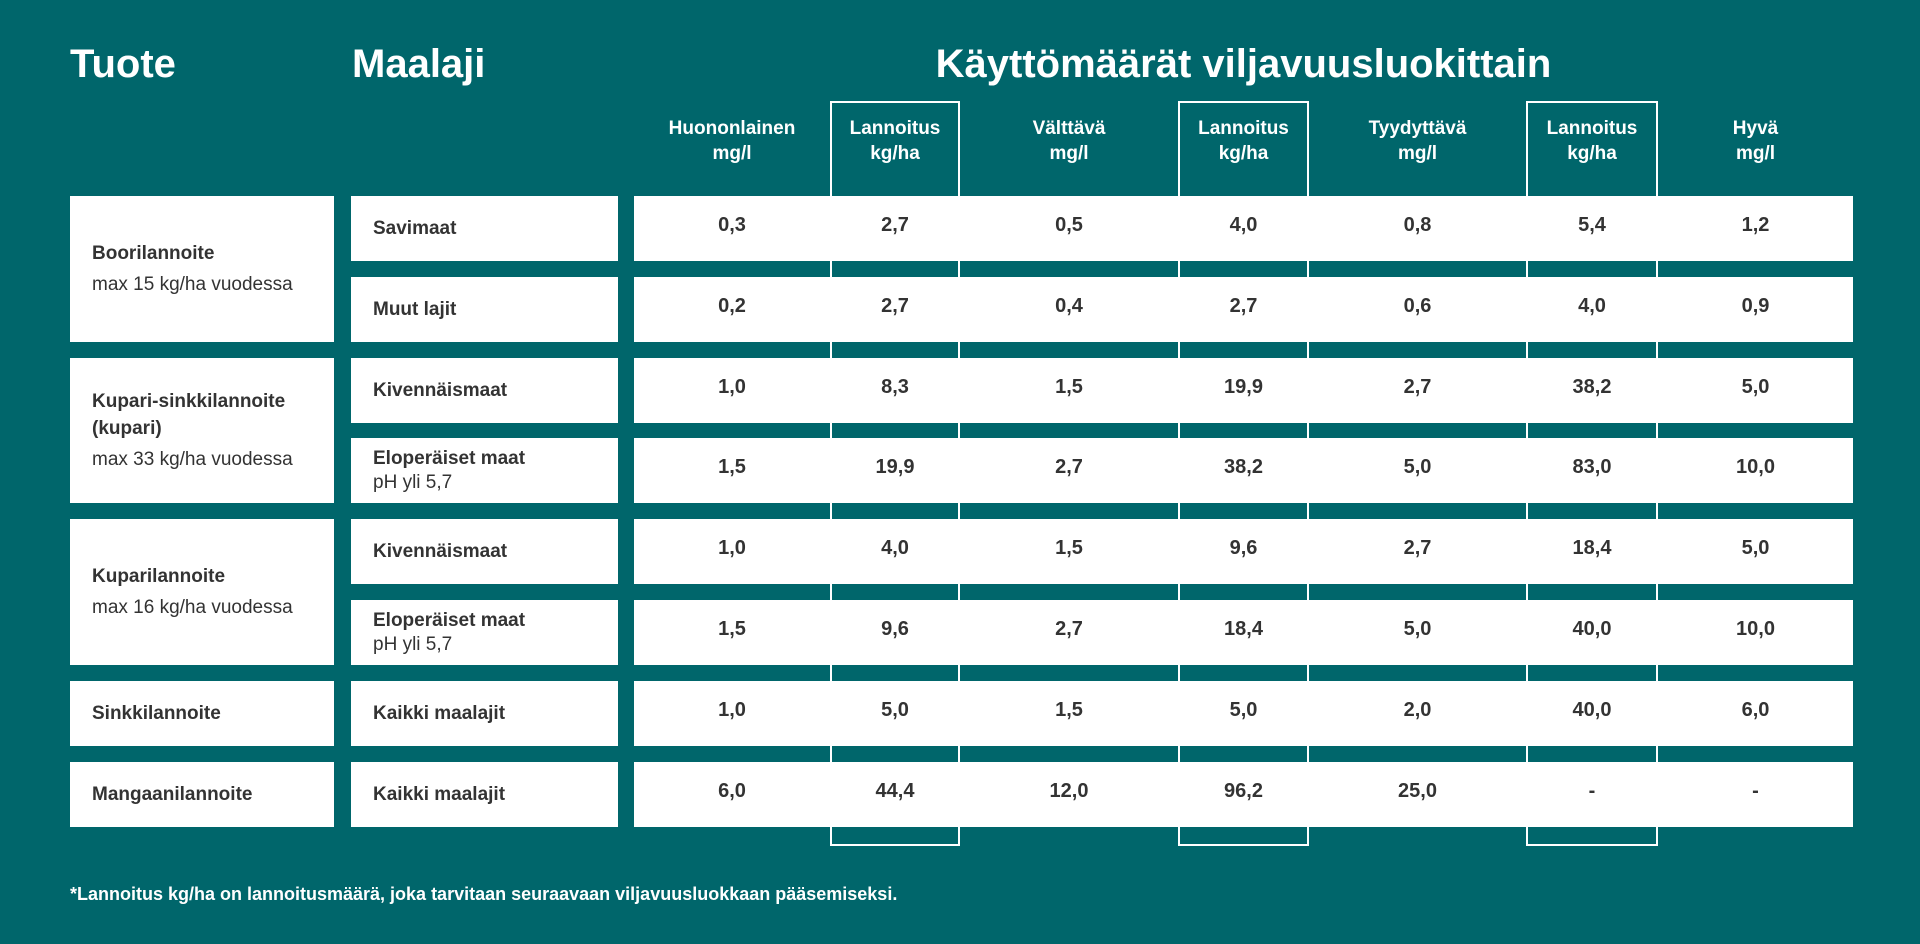 This screenshot has width=1920, height=944. What do you see at coordinates (172, 794) in the screenshot?
I see `product-name: Mangaanilannoite` at bounding box center [172, 794].